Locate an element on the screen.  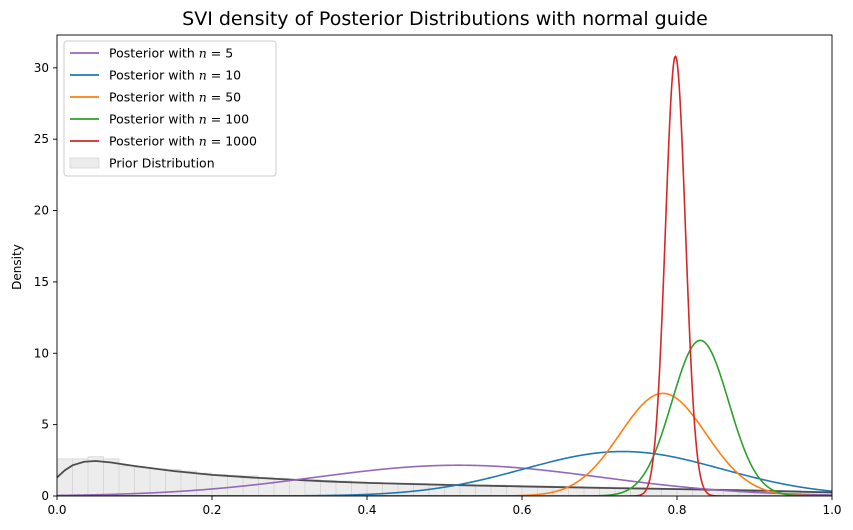
x-tick-label: 1.0 is located at coordinates (831, 510).